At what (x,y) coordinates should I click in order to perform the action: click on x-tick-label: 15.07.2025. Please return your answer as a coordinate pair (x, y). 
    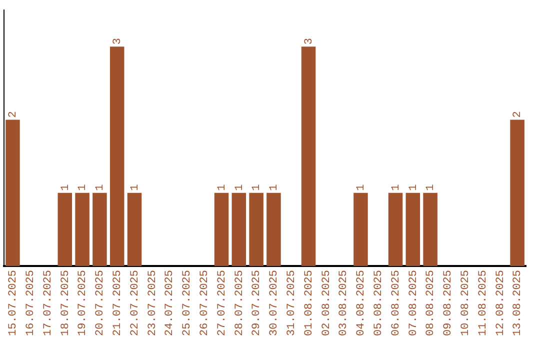
    Looking at the image, I should click on (14, 303).